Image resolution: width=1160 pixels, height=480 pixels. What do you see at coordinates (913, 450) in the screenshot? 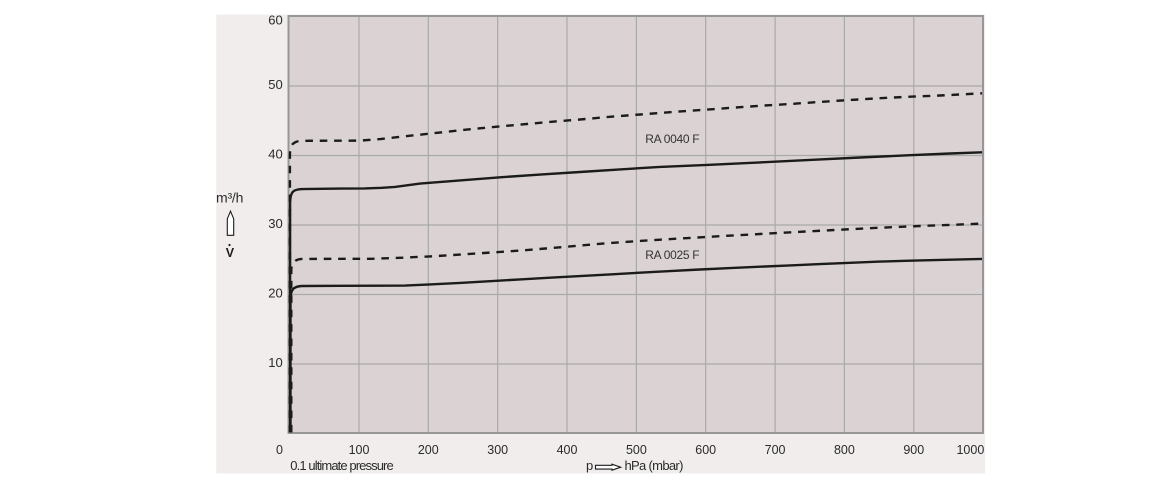
I see `svg-text: 900` at bounding box center [913, 450].